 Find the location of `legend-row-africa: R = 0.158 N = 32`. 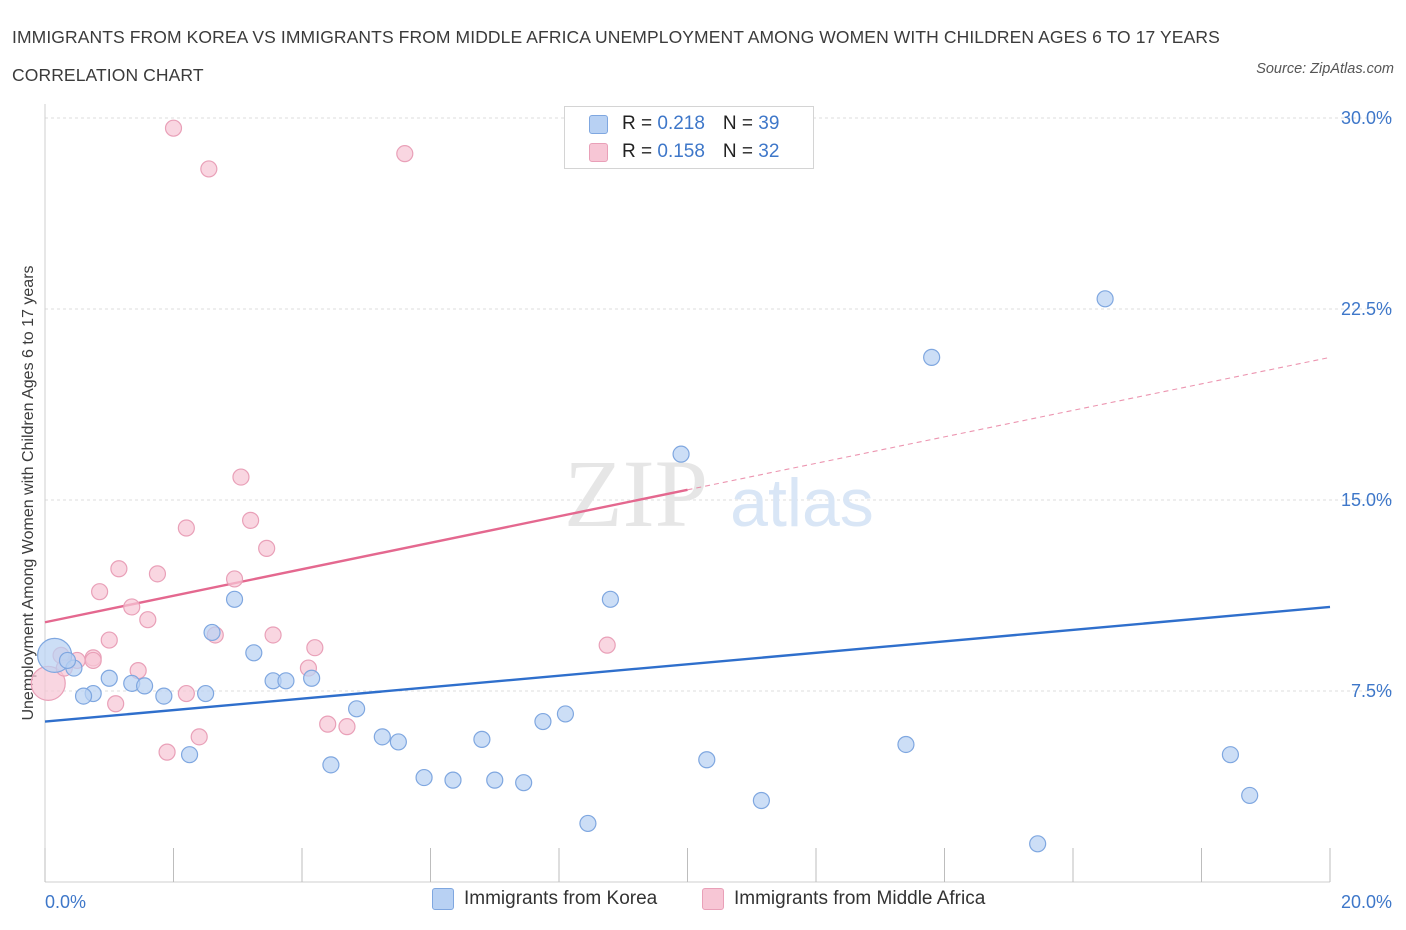

legend-row-africa: R = 0.158 N = 32 is located at coordinates (684, 152).